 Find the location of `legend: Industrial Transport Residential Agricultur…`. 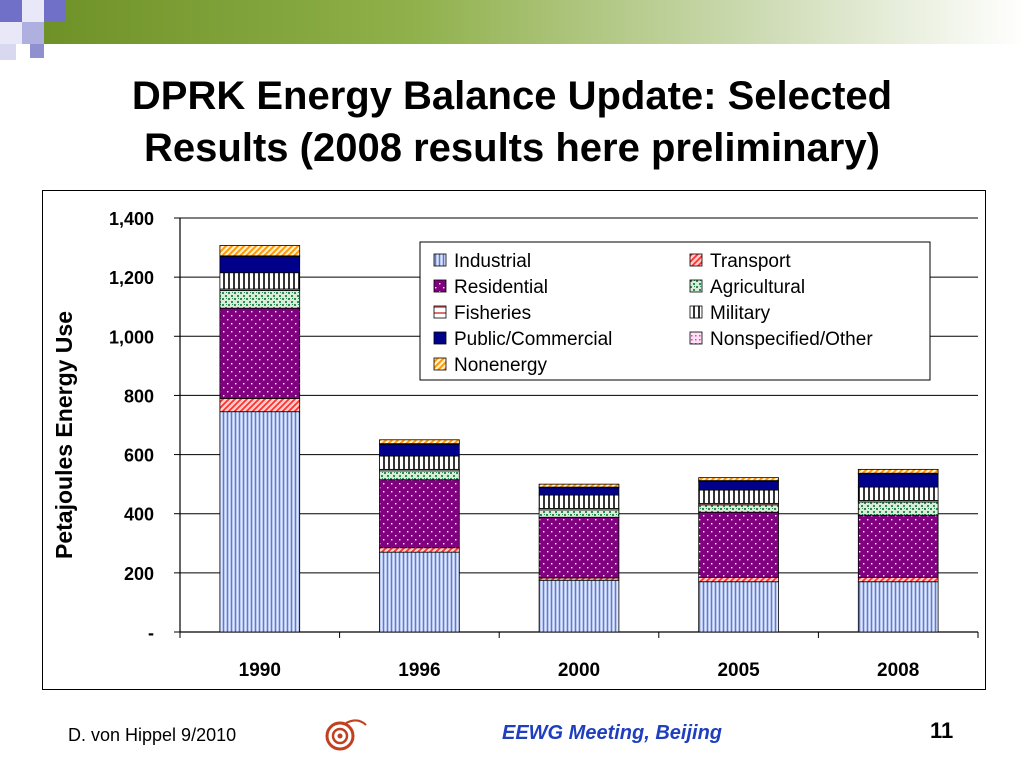

legend: Industrial Transport Residential Agricultur… is located at coordinates (675, 311).